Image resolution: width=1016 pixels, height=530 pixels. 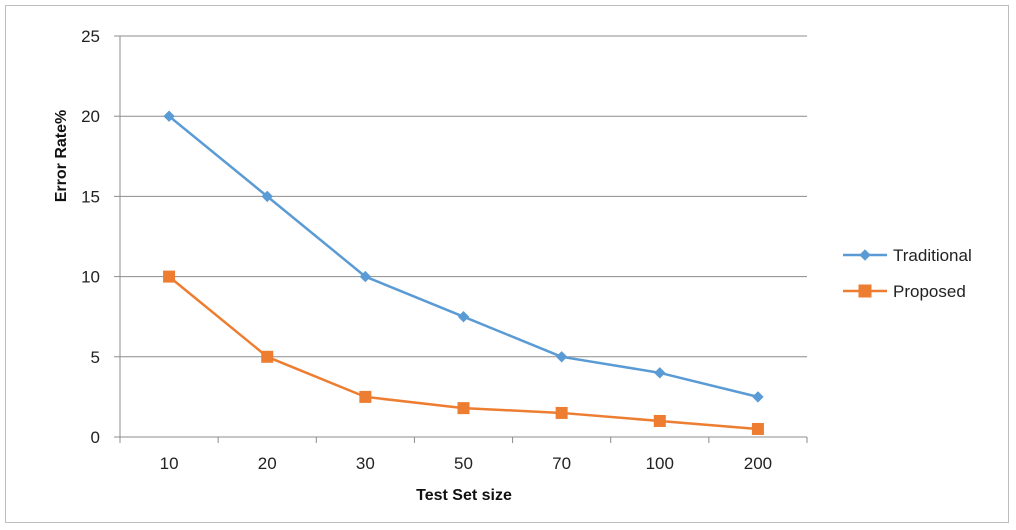 What do you see at coordinates (865, 255) in the screenshot?
I see `legend-marker-traditional` at bounding box center [865, 255].